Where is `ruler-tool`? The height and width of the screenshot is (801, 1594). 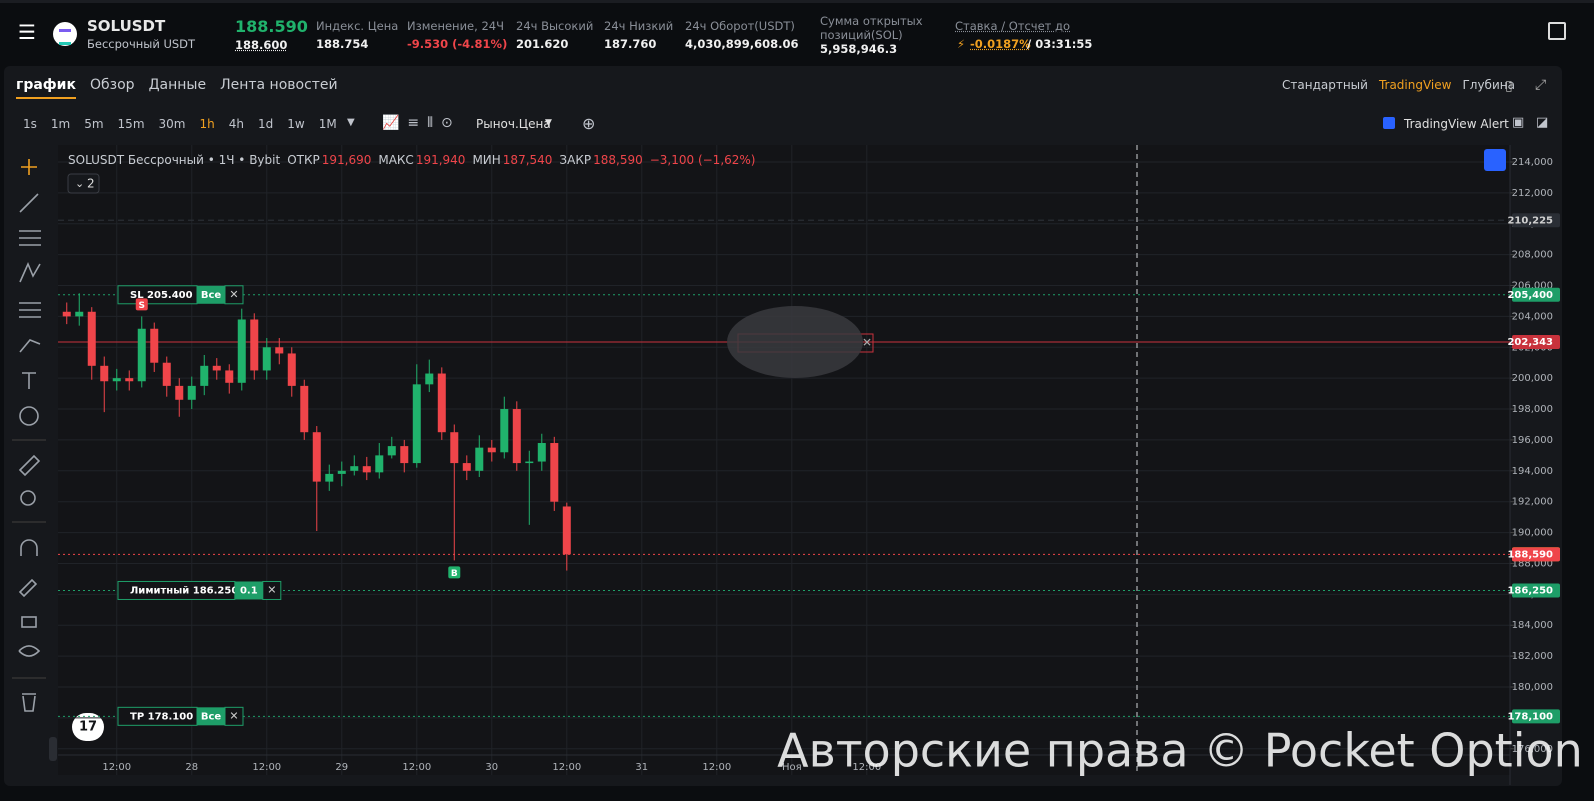 ruler-tool is located at coordinates (29, 465).